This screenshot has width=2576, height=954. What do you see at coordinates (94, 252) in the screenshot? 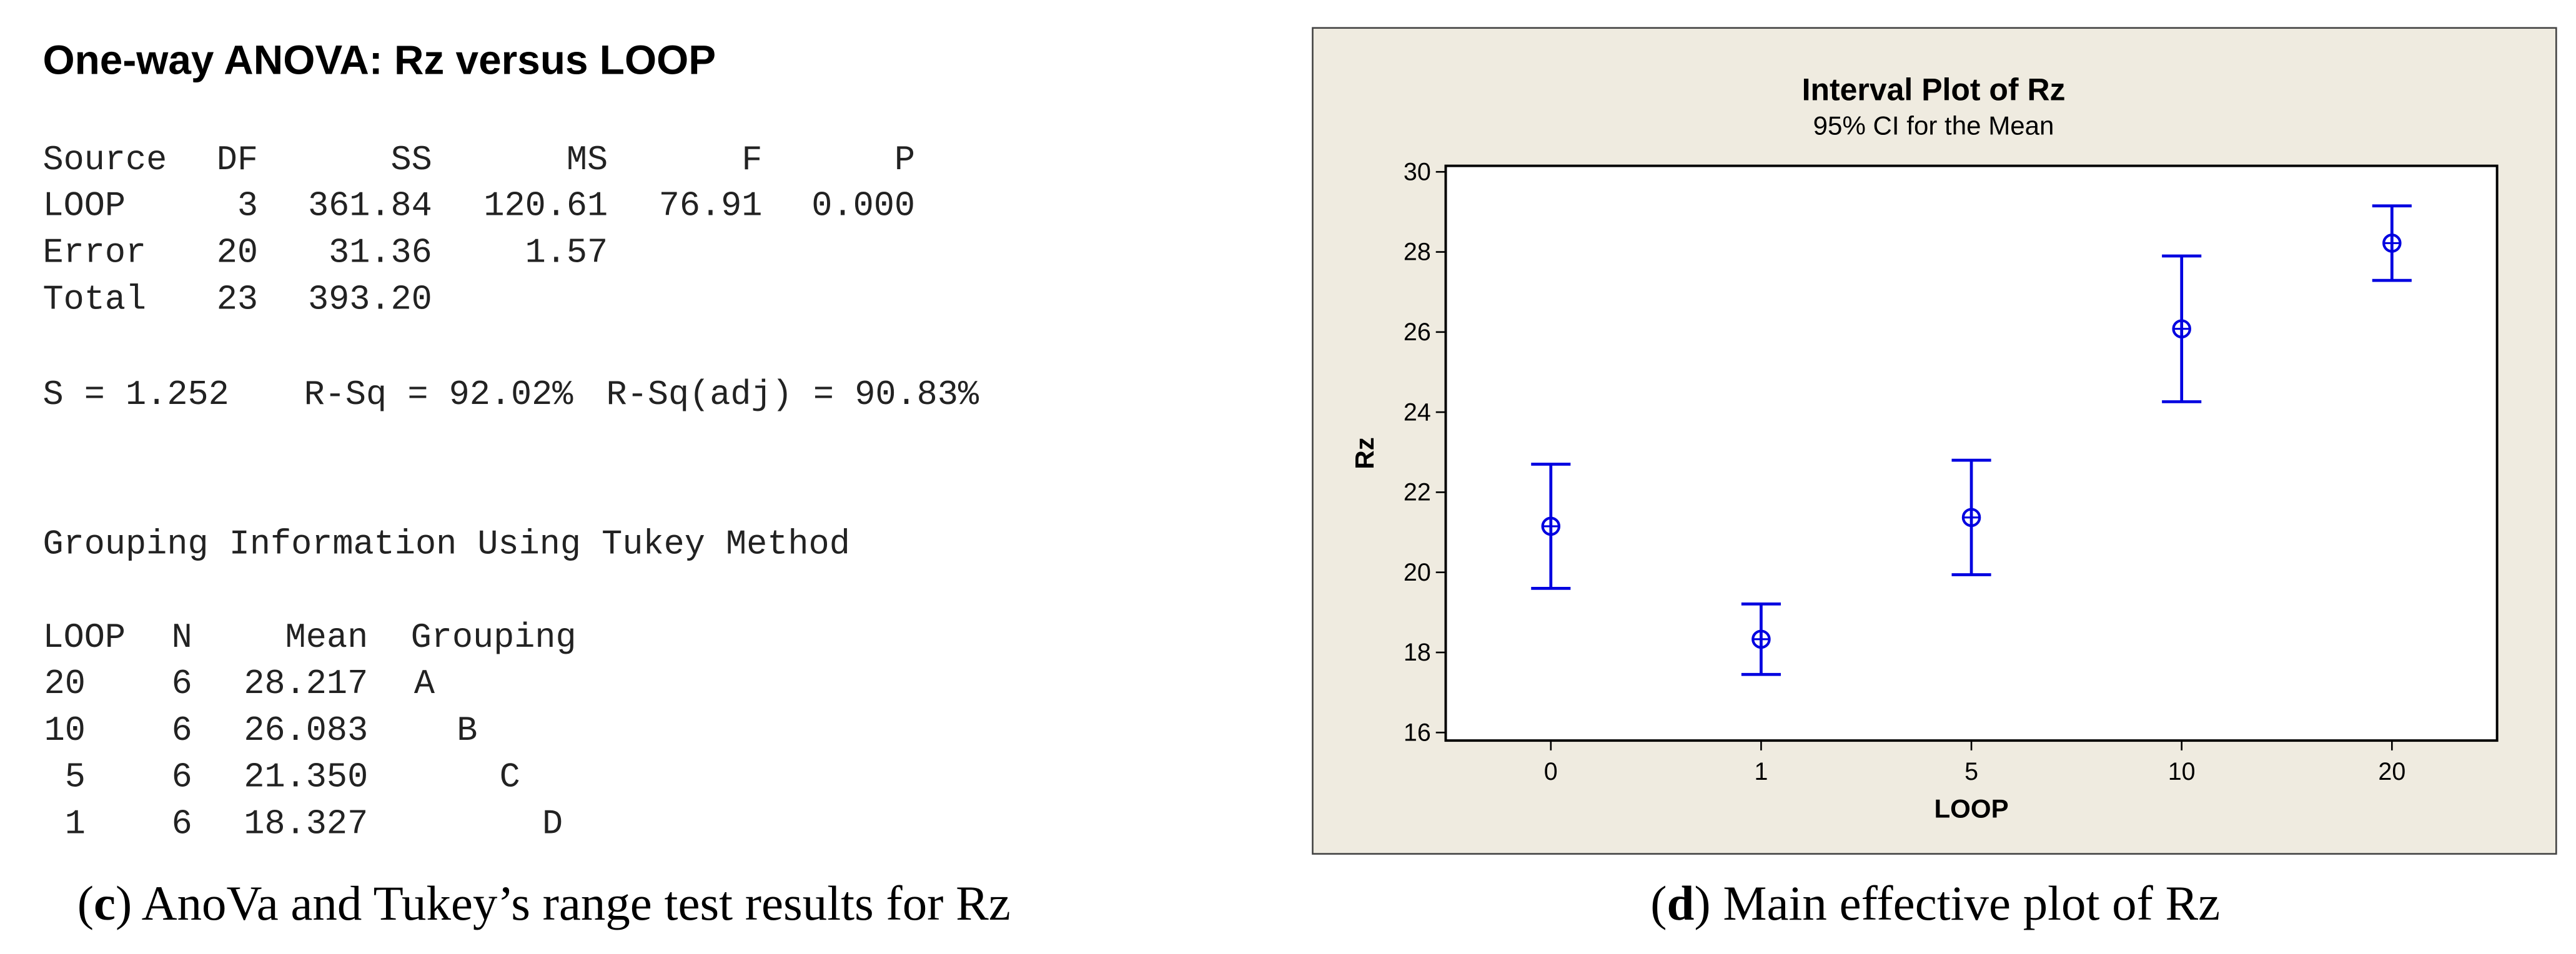
I see `table-cell: Error` at bounding box center [94, 252].